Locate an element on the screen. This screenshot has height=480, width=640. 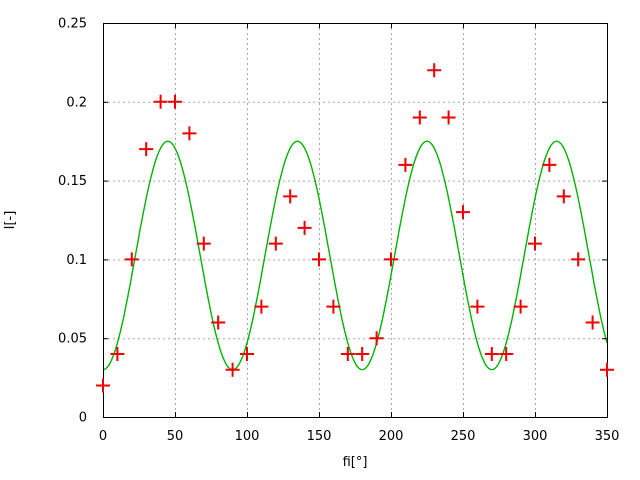
x-tick-label: 350 is located at coordinates (607, 436).